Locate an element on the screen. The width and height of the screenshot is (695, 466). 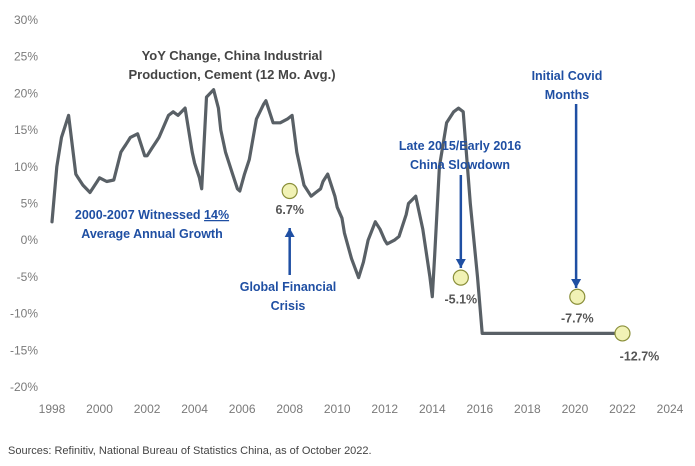
y-tick-label: 15% is located at coordinates (26, 130).